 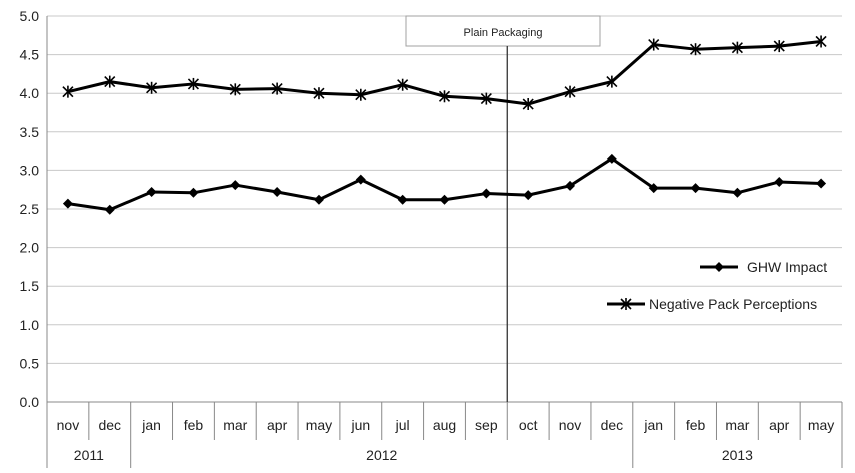 What do you see at coordinates (30, 132) in the screenshot?
I see `y-tick-label: 3.5` at bounding box center [30, 132].